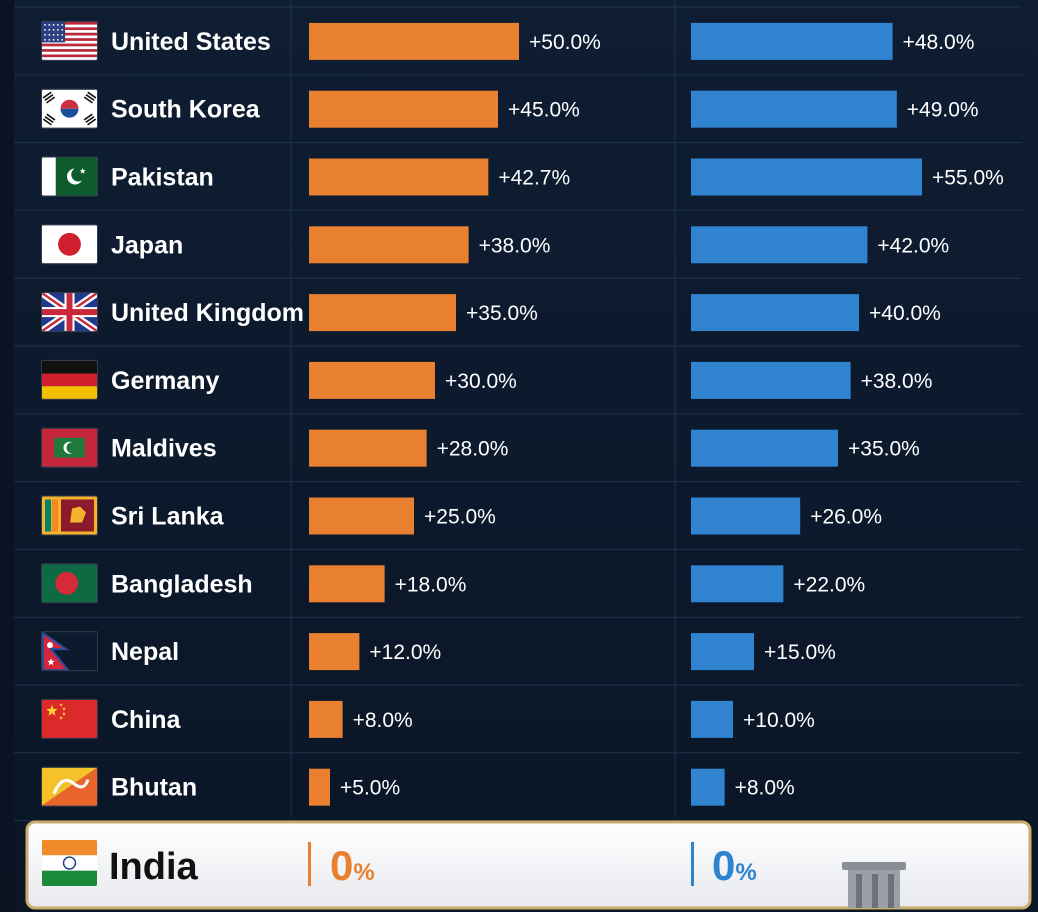  What do you see at coordinates (69, 447) in the screenshot?
I see `mv-flag-icon` at bounding box center [69, 447].